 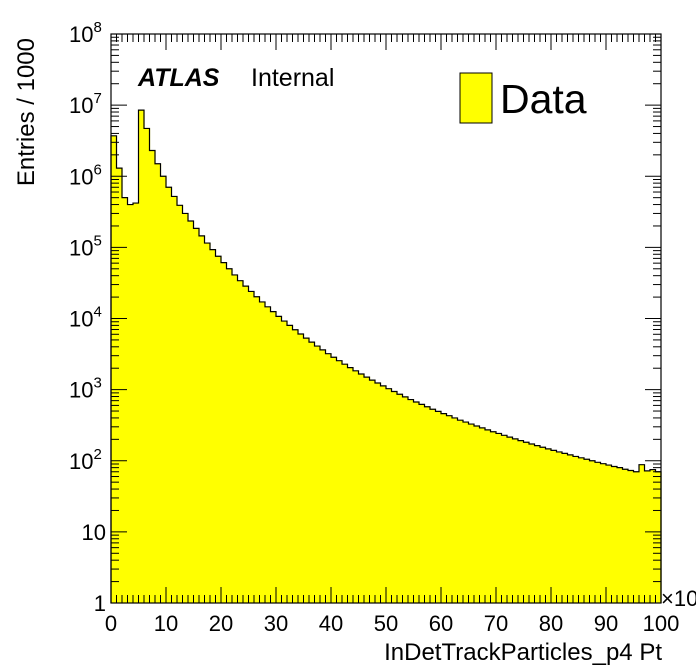 I want to click on legend-label: Data, so click(x=543, y=99).